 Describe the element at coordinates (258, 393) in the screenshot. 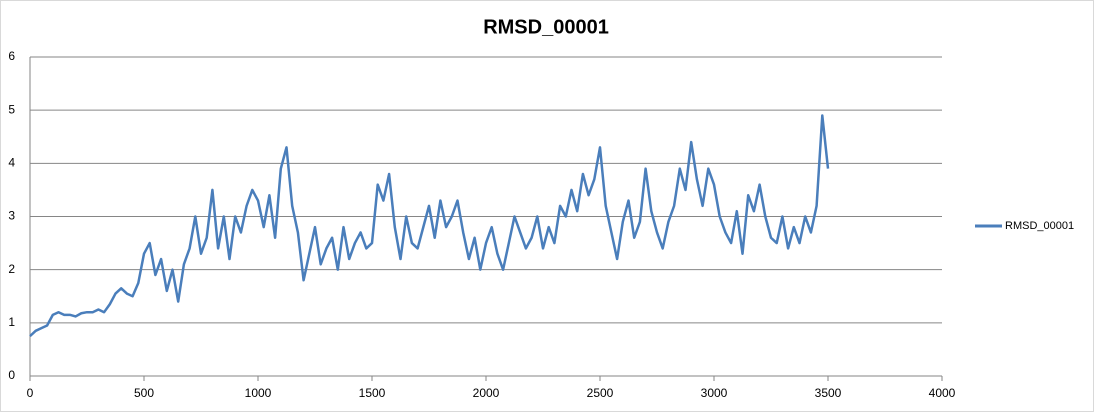

I see `x-tick-label: 1000` at that location.